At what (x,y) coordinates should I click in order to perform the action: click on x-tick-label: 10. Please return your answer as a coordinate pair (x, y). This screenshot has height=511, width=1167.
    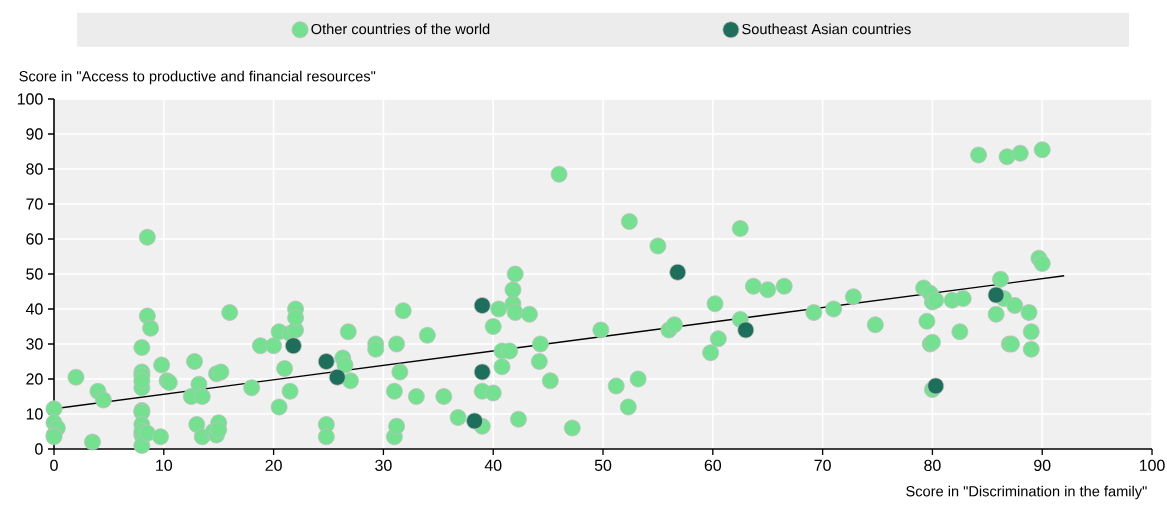
    Looking at the image, I should click on (164, 465).